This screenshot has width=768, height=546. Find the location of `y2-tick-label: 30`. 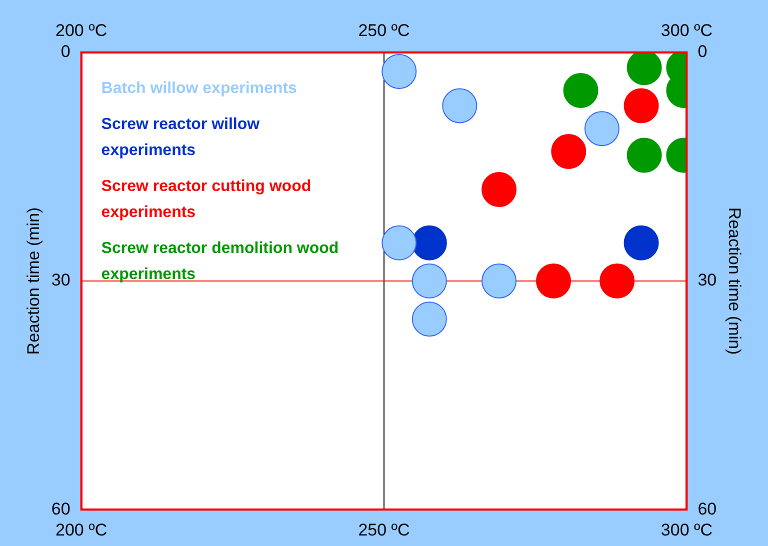

y2-tick-label: 30 is located at coordinates (707, 280).